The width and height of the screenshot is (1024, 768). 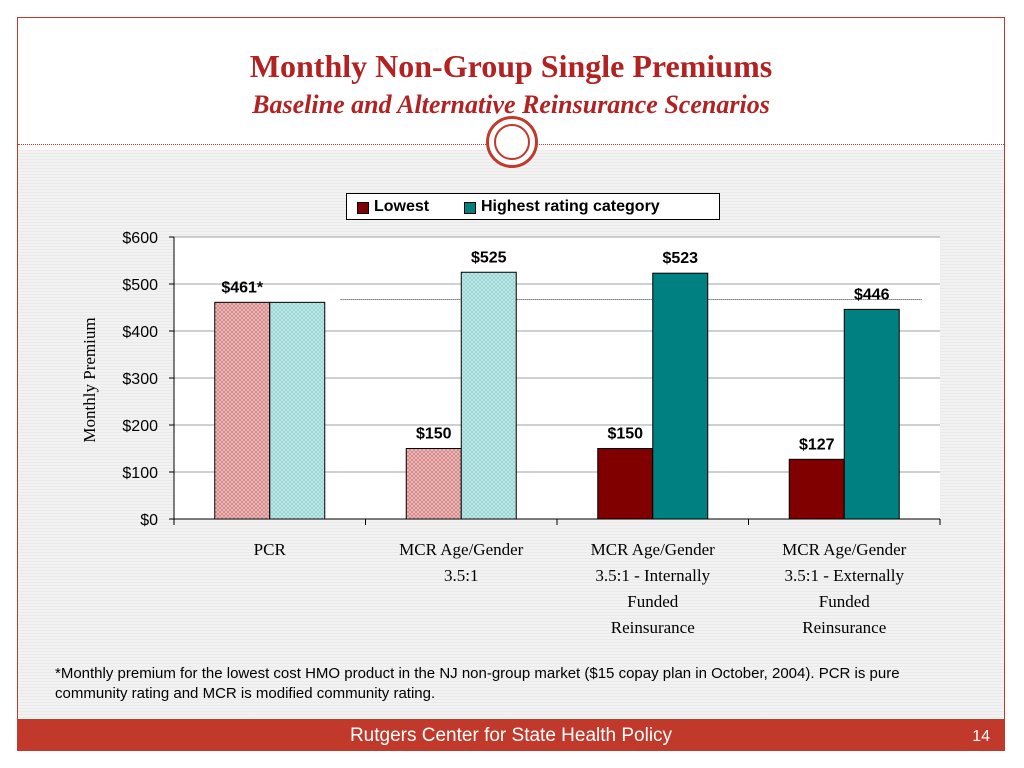 What do you see at coordinates (817, 444) in the screenshot?
I see `data-label: $127` at bounding box center [817, 444].